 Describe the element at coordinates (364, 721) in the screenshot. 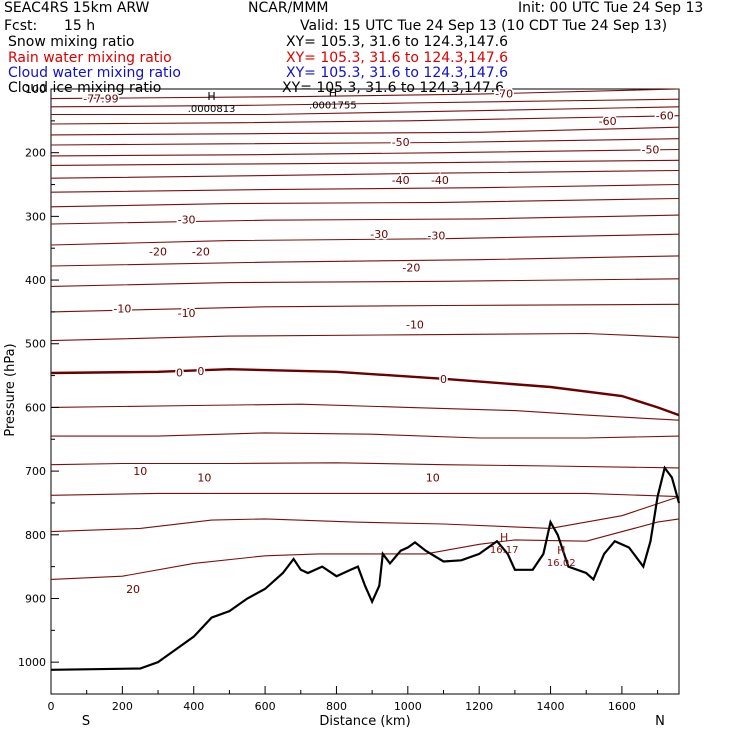

I see `x-axis-title: Distance (km)` at that location.